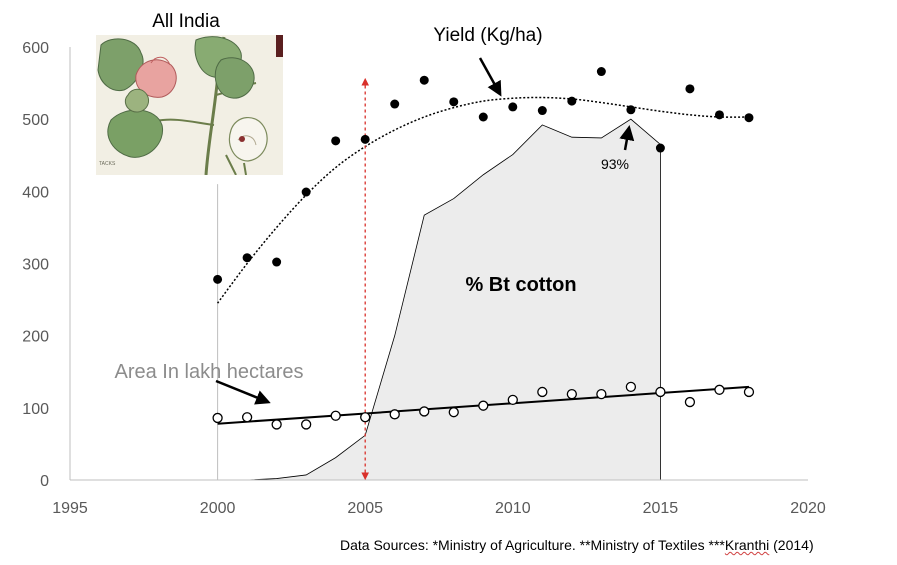  Describe the element at coordinates (365, 508) in the screenshot. I see `x-tick-2005: 2005` at that location.